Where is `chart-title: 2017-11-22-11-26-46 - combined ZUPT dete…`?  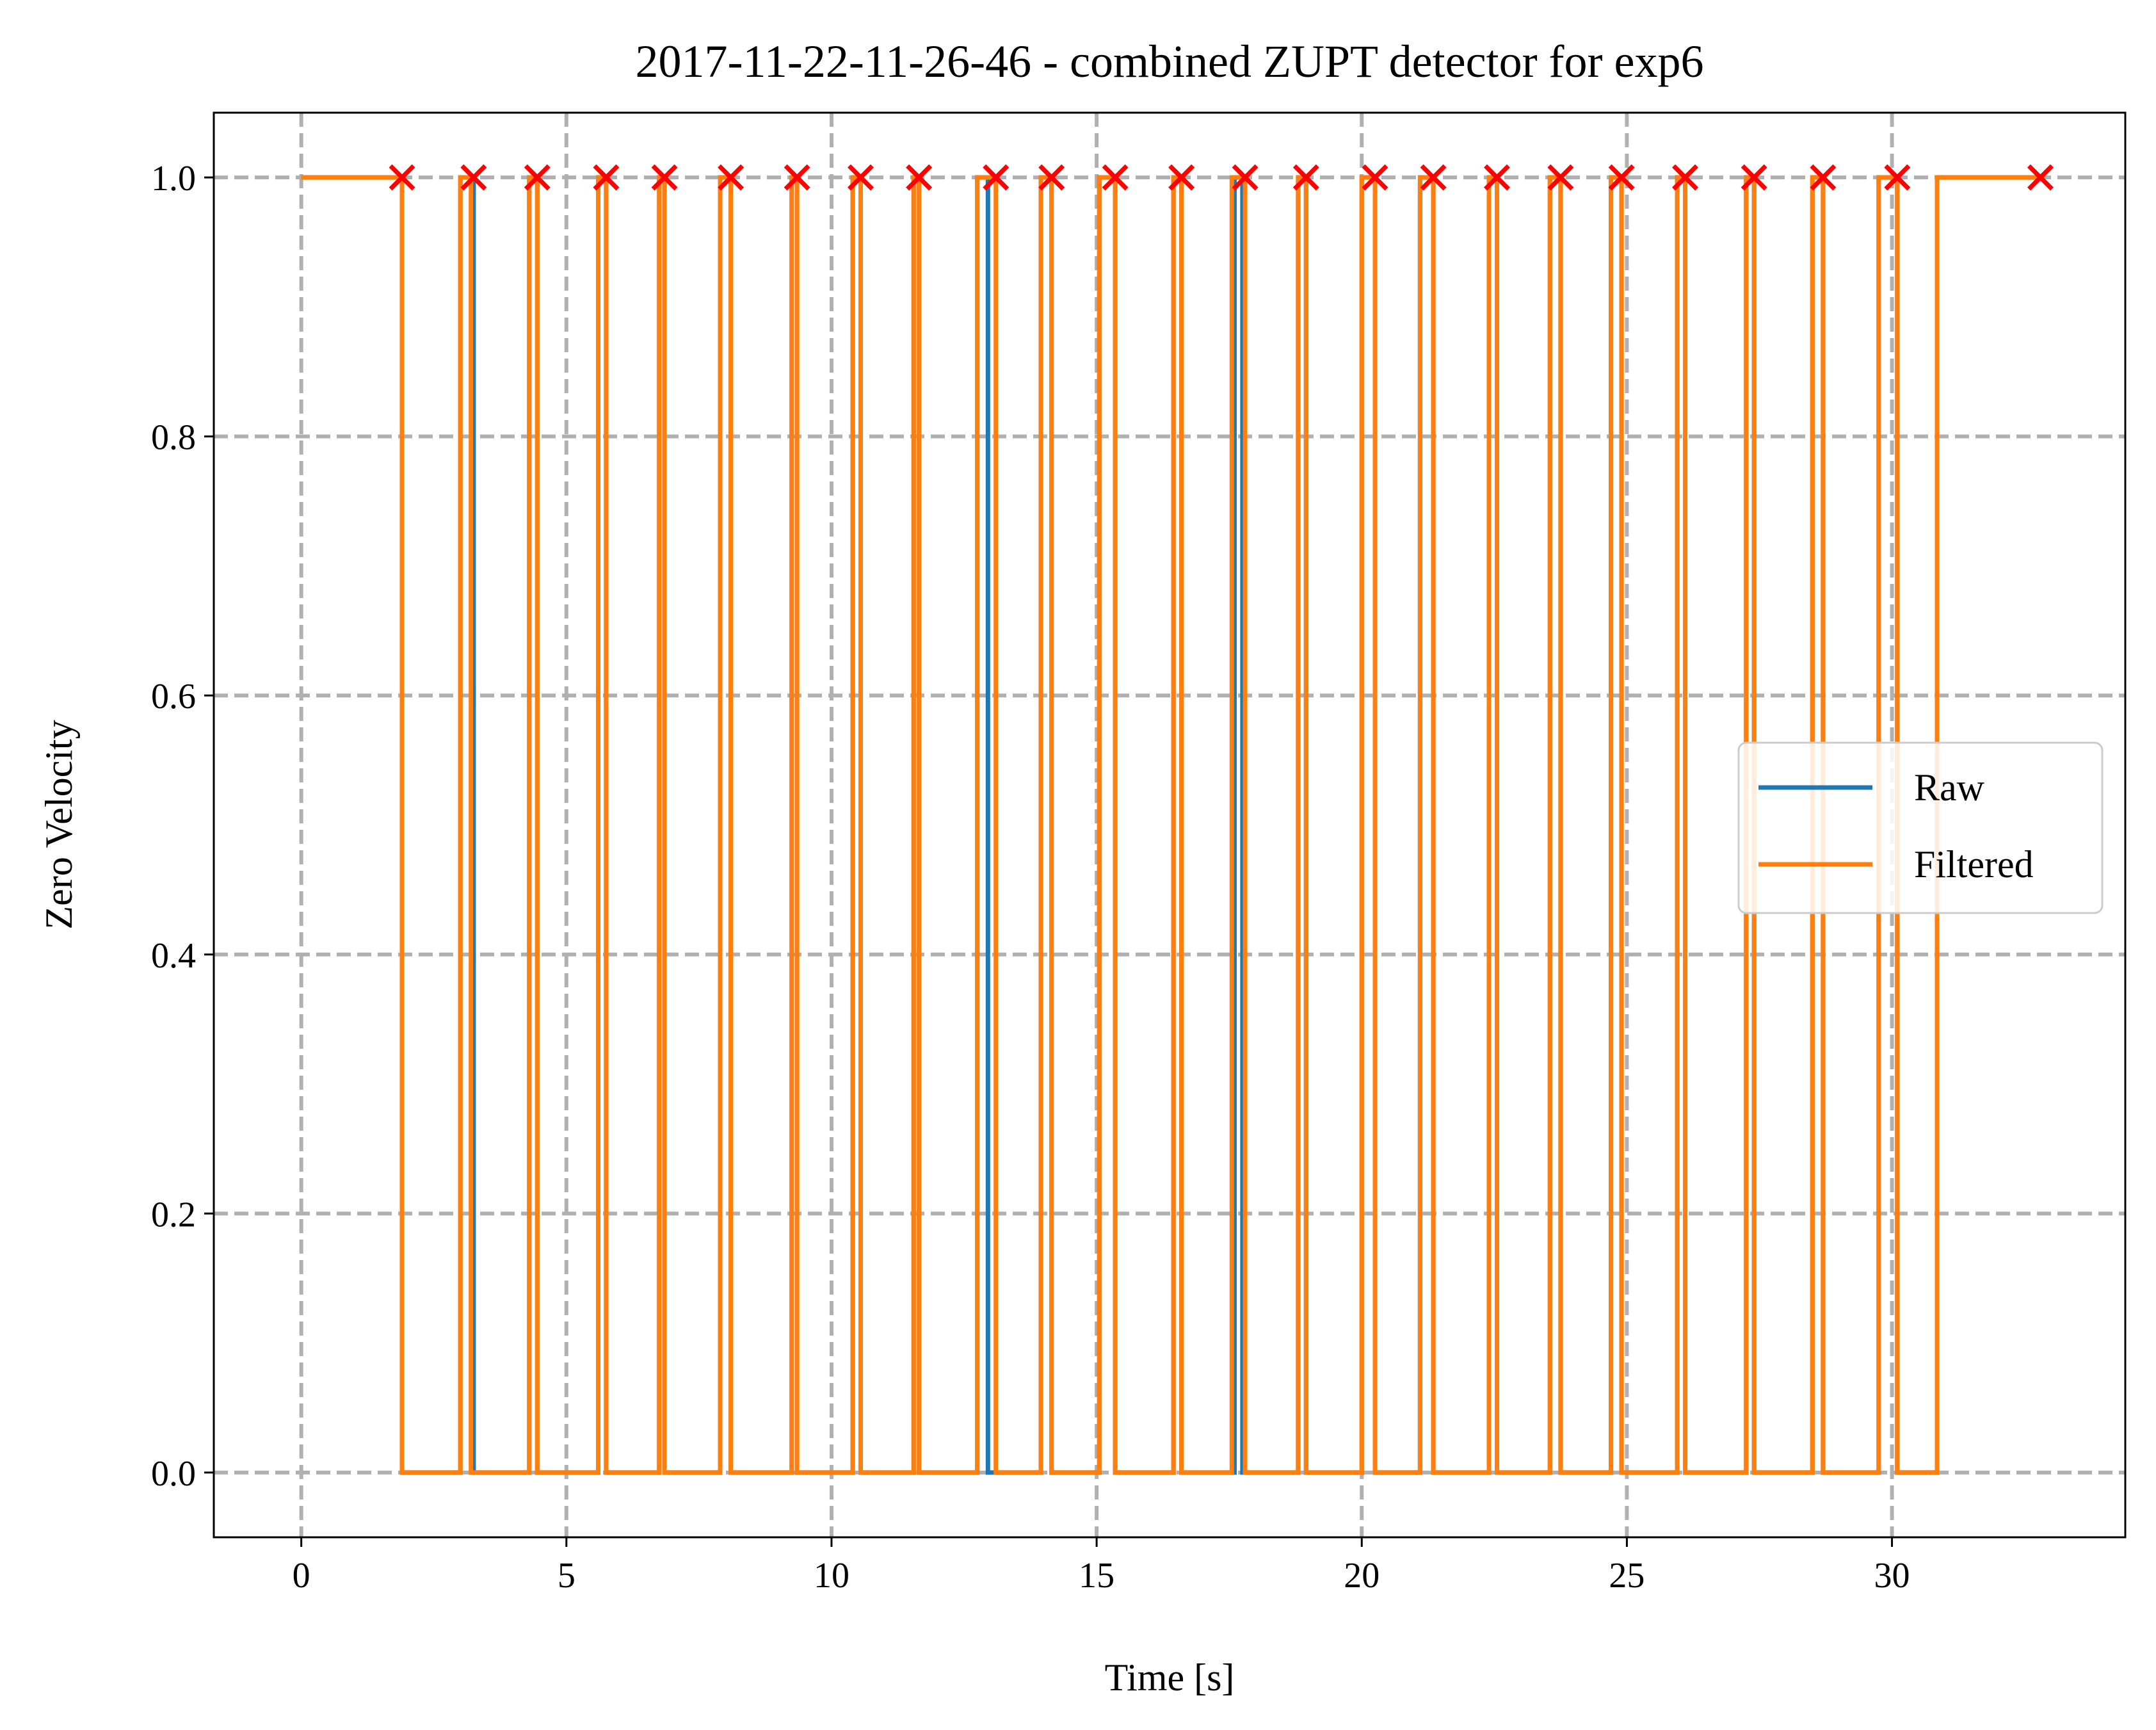
chart-title: 2017-11-22-11-26-46 - combined ZUPT dete… is located at coordinates (1170, 62).